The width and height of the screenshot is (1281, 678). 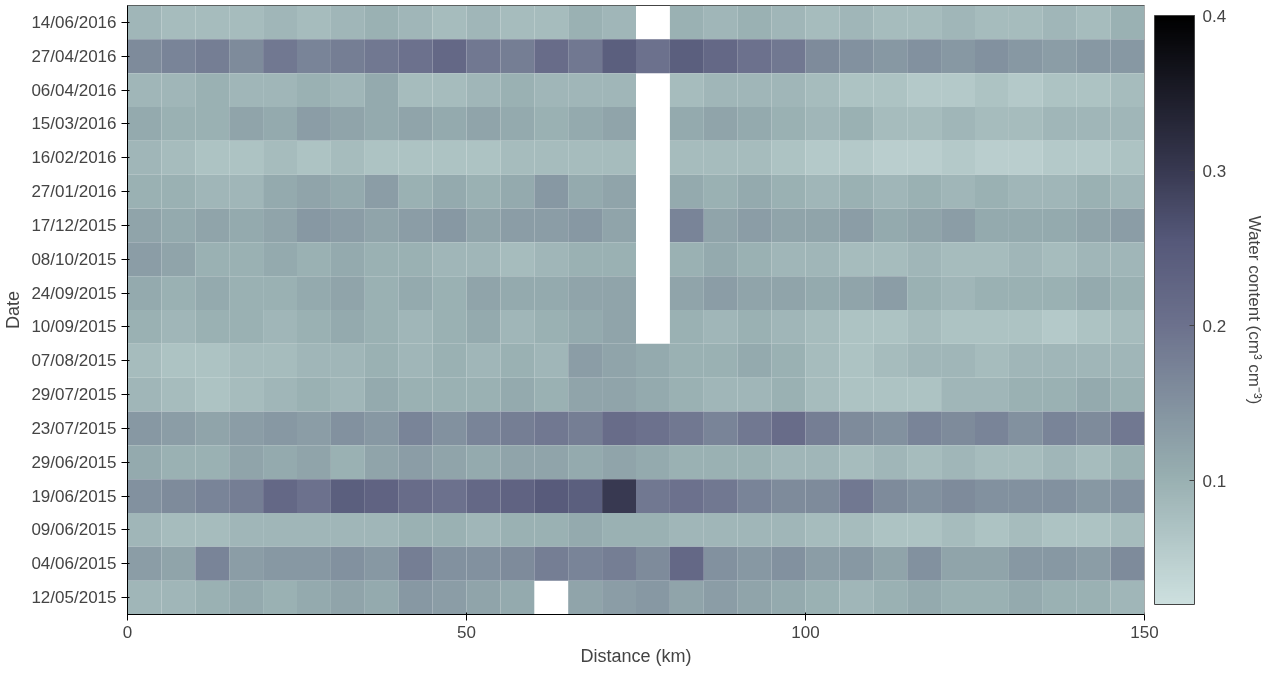 I want to click on y-tick-label: 27/01/2016, so click(x=74, y=192).